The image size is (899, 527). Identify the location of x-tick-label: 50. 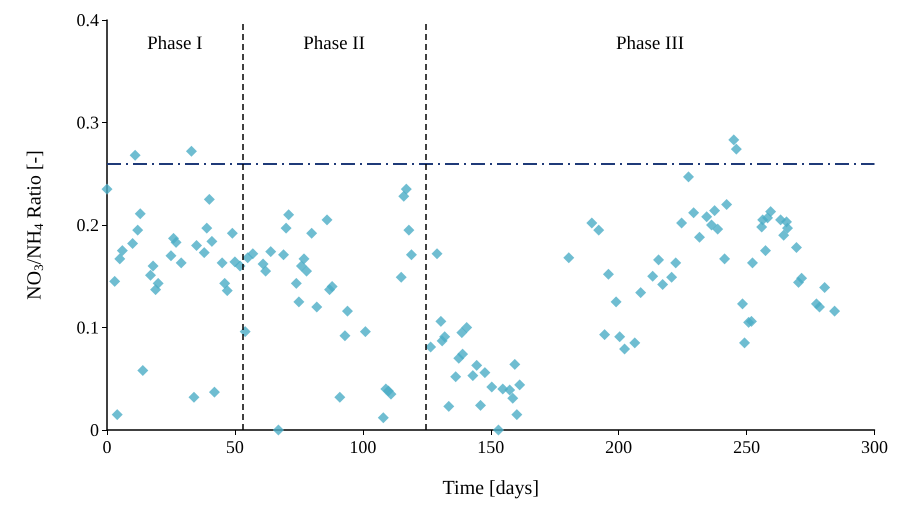
(235, 447).